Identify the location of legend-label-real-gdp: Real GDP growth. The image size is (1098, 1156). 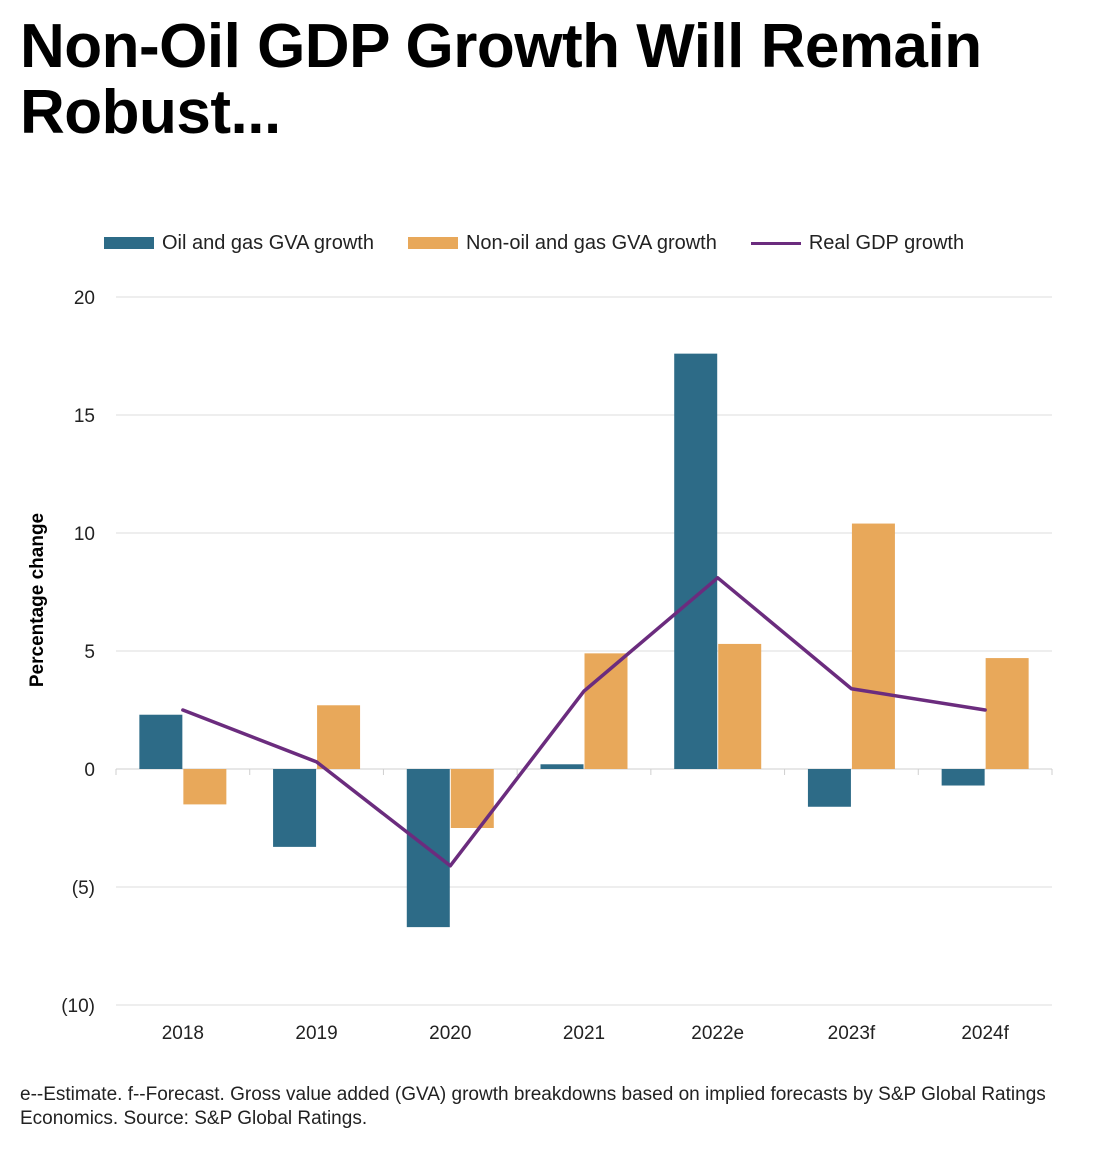
(886, 242).